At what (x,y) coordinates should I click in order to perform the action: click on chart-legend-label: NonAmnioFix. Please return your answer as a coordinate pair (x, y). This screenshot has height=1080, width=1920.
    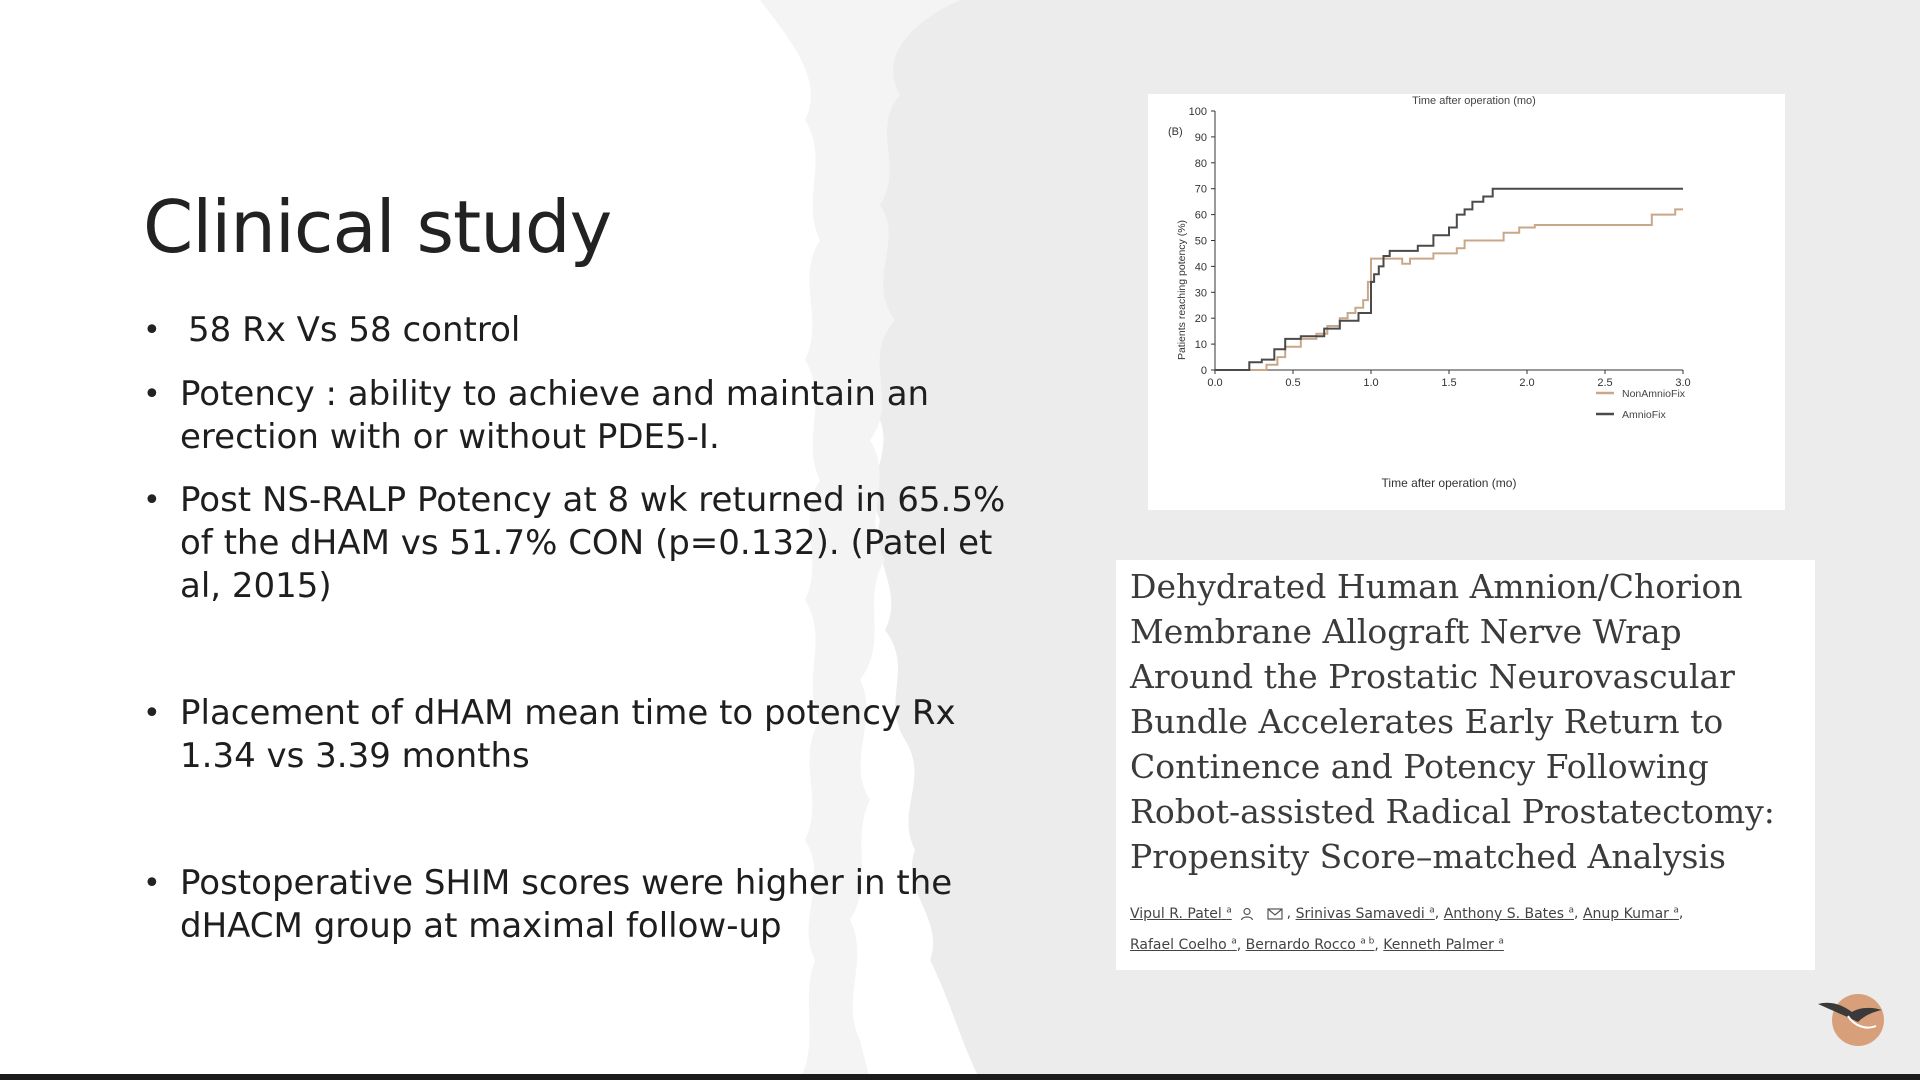
    Looking at the image, I should click on (1654, 394).